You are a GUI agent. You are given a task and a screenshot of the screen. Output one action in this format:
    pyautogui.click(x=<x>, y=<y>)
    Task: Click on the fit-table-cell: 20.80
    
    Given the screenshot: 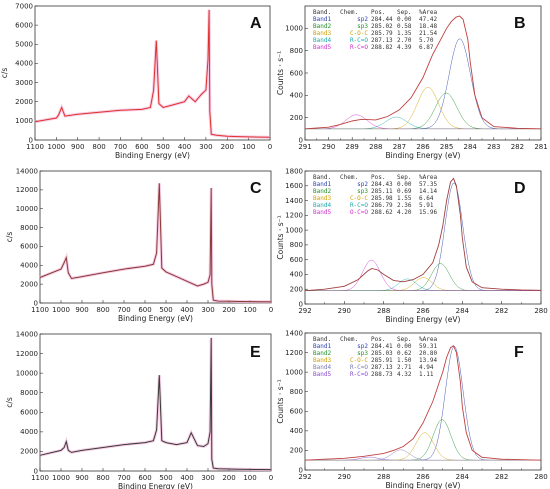 What is the action you would take?
    pyautogui.click(x=428, y=353)
    